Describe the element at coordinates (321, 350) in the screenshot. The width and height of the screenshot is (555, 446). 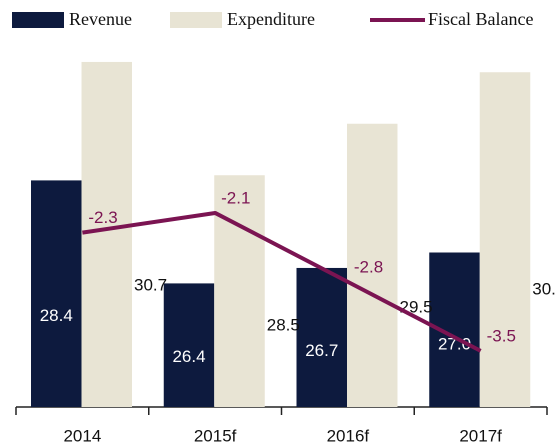
I see `data-label: 26.7` at that location.